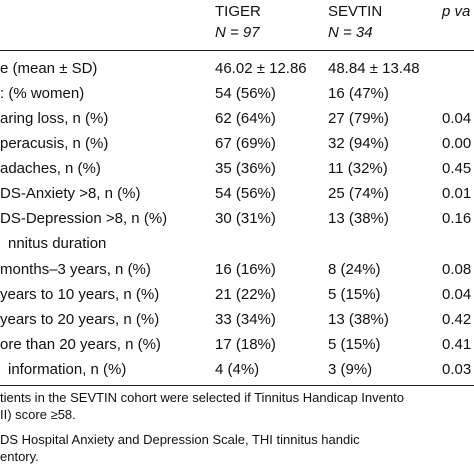  Describe the element at coordinates (80, 294) in the screenshot. I see `row-label: years to 10 years, n (%)` at that location.